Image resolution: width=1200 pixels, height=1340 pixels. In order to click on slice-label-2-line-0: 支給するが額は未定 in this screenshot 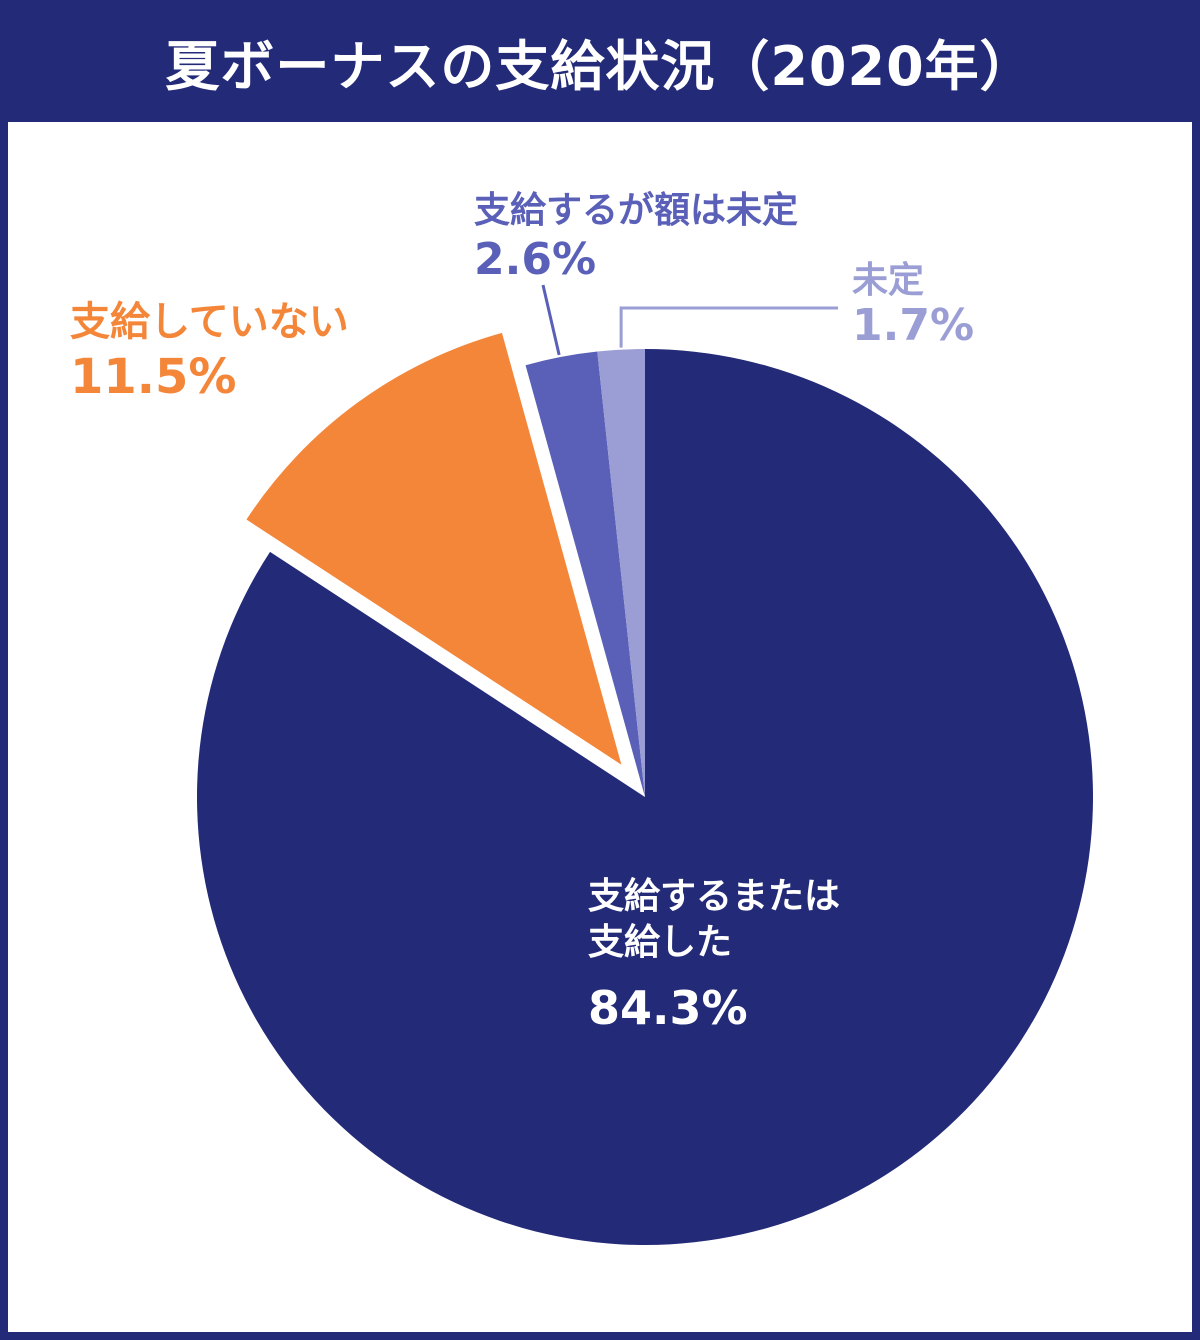, I will do `click(636, 210)`.